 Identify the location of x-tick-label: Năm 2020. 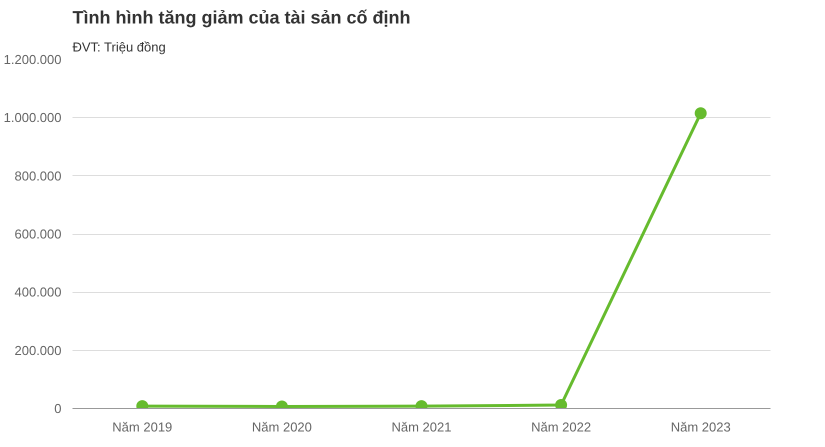
(282, 427).